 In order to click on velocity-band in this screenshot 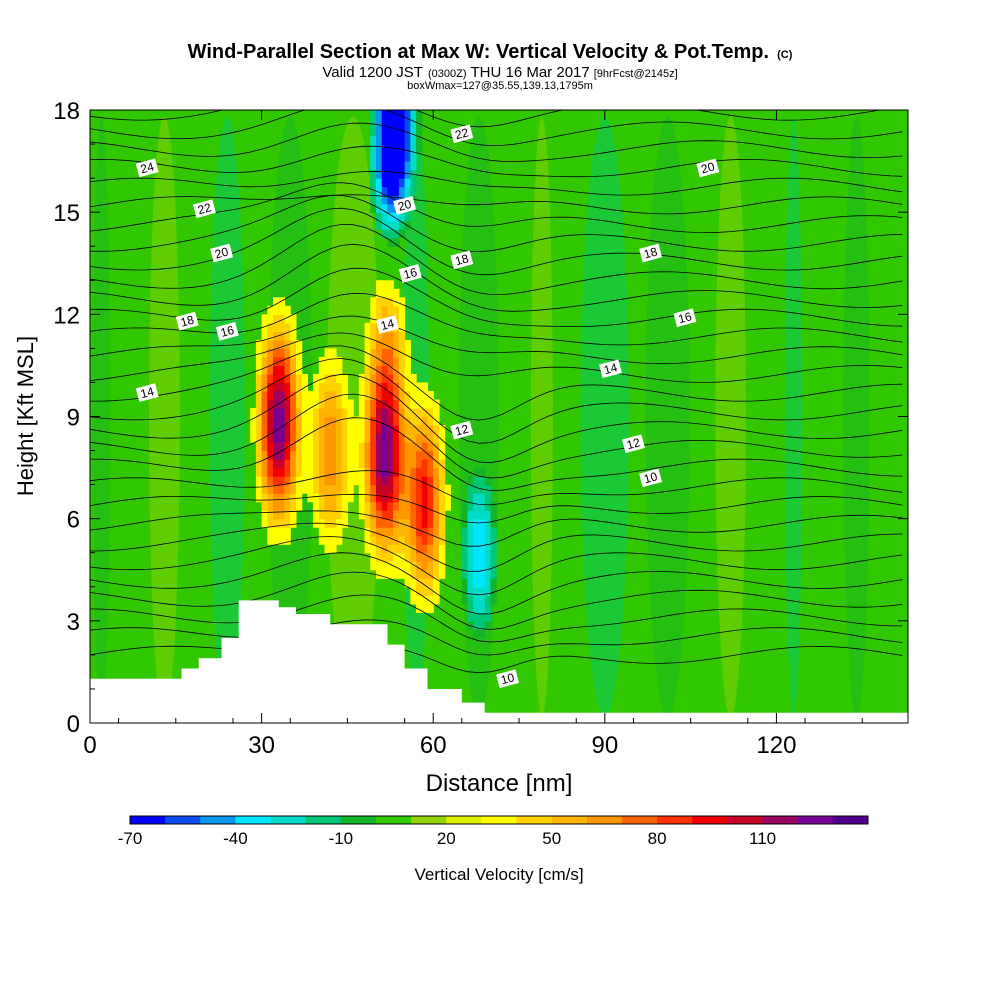, I will do `click(667, 416)`.